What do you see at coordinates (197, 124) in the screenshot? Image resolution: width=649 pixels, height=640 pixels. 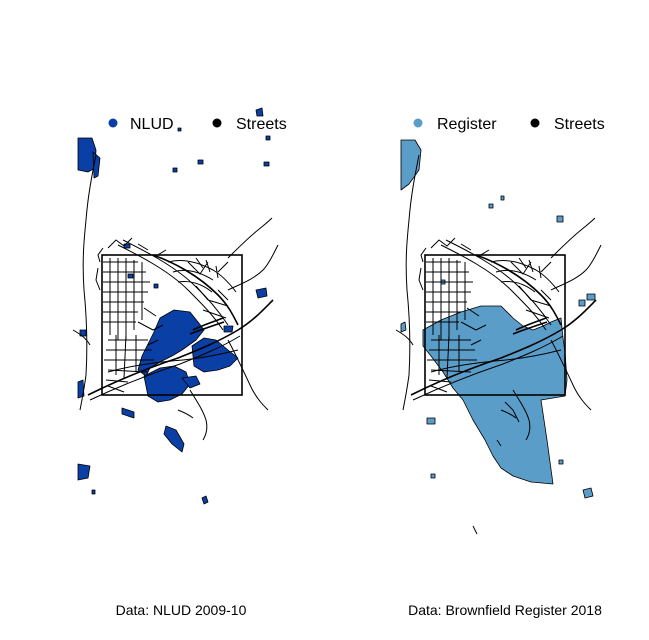 I see `legend-nlud: NLUD Streets` at bounding box center [197, 124].